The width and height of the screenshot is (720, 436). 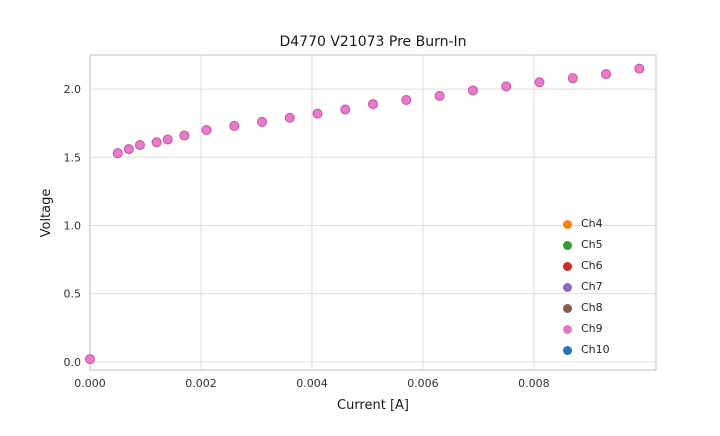 I want to click on legend-label: Ch9, so click(x=592, y=328).